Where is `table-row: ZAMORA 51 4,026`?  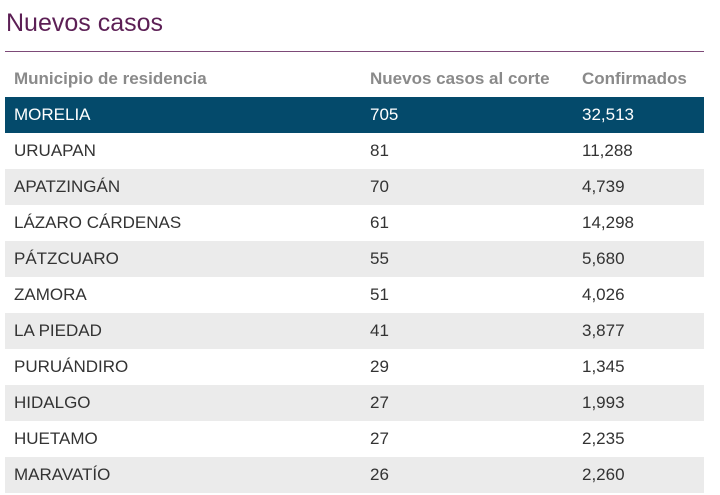 table-row: ZAMORA 51 4,026 is located at coordinates (354, 295).